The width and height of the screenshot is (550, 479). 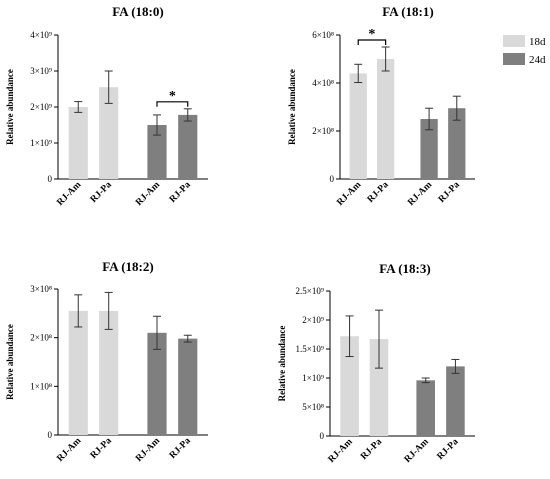 What do you see at coordinates (323, 35) in the screenshot?
I see `y-tick-label: 6×10⁸` at bounding box center [323, 35].